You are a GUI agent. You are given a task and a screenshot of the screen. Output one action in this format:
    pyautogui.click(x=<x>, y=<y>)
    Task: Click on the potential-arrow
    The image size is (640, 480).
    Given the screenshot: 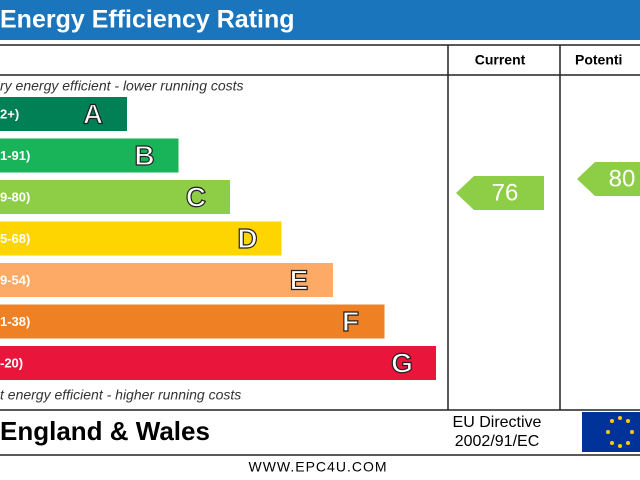 What is the action you would take?
    pyautogui.click(x=608, y=179)
    